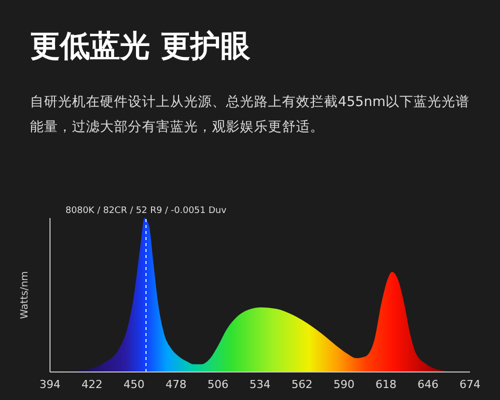  I want to click on x-tick-label: 422, so click(92, 384).